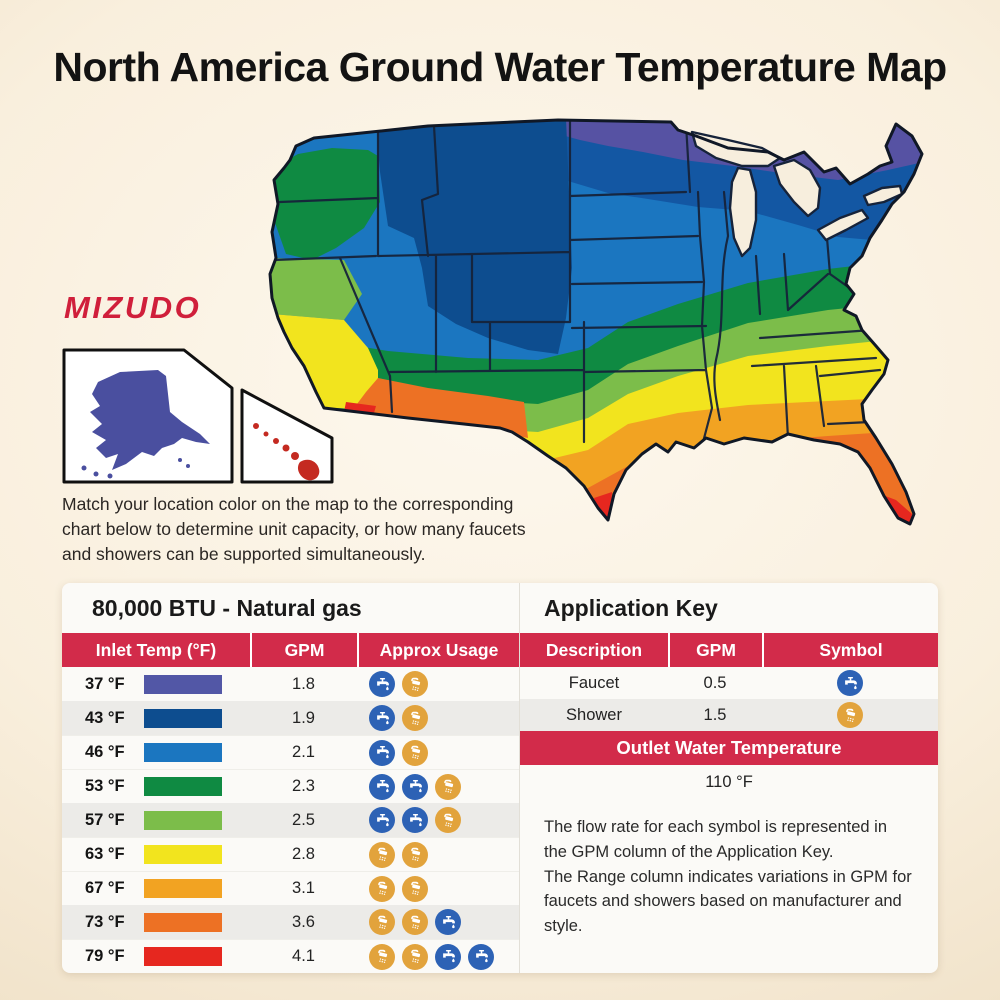  Describe the element at coordinates (850, 650) in the screenshot. I see `header-symbol: Symbol` at that location.